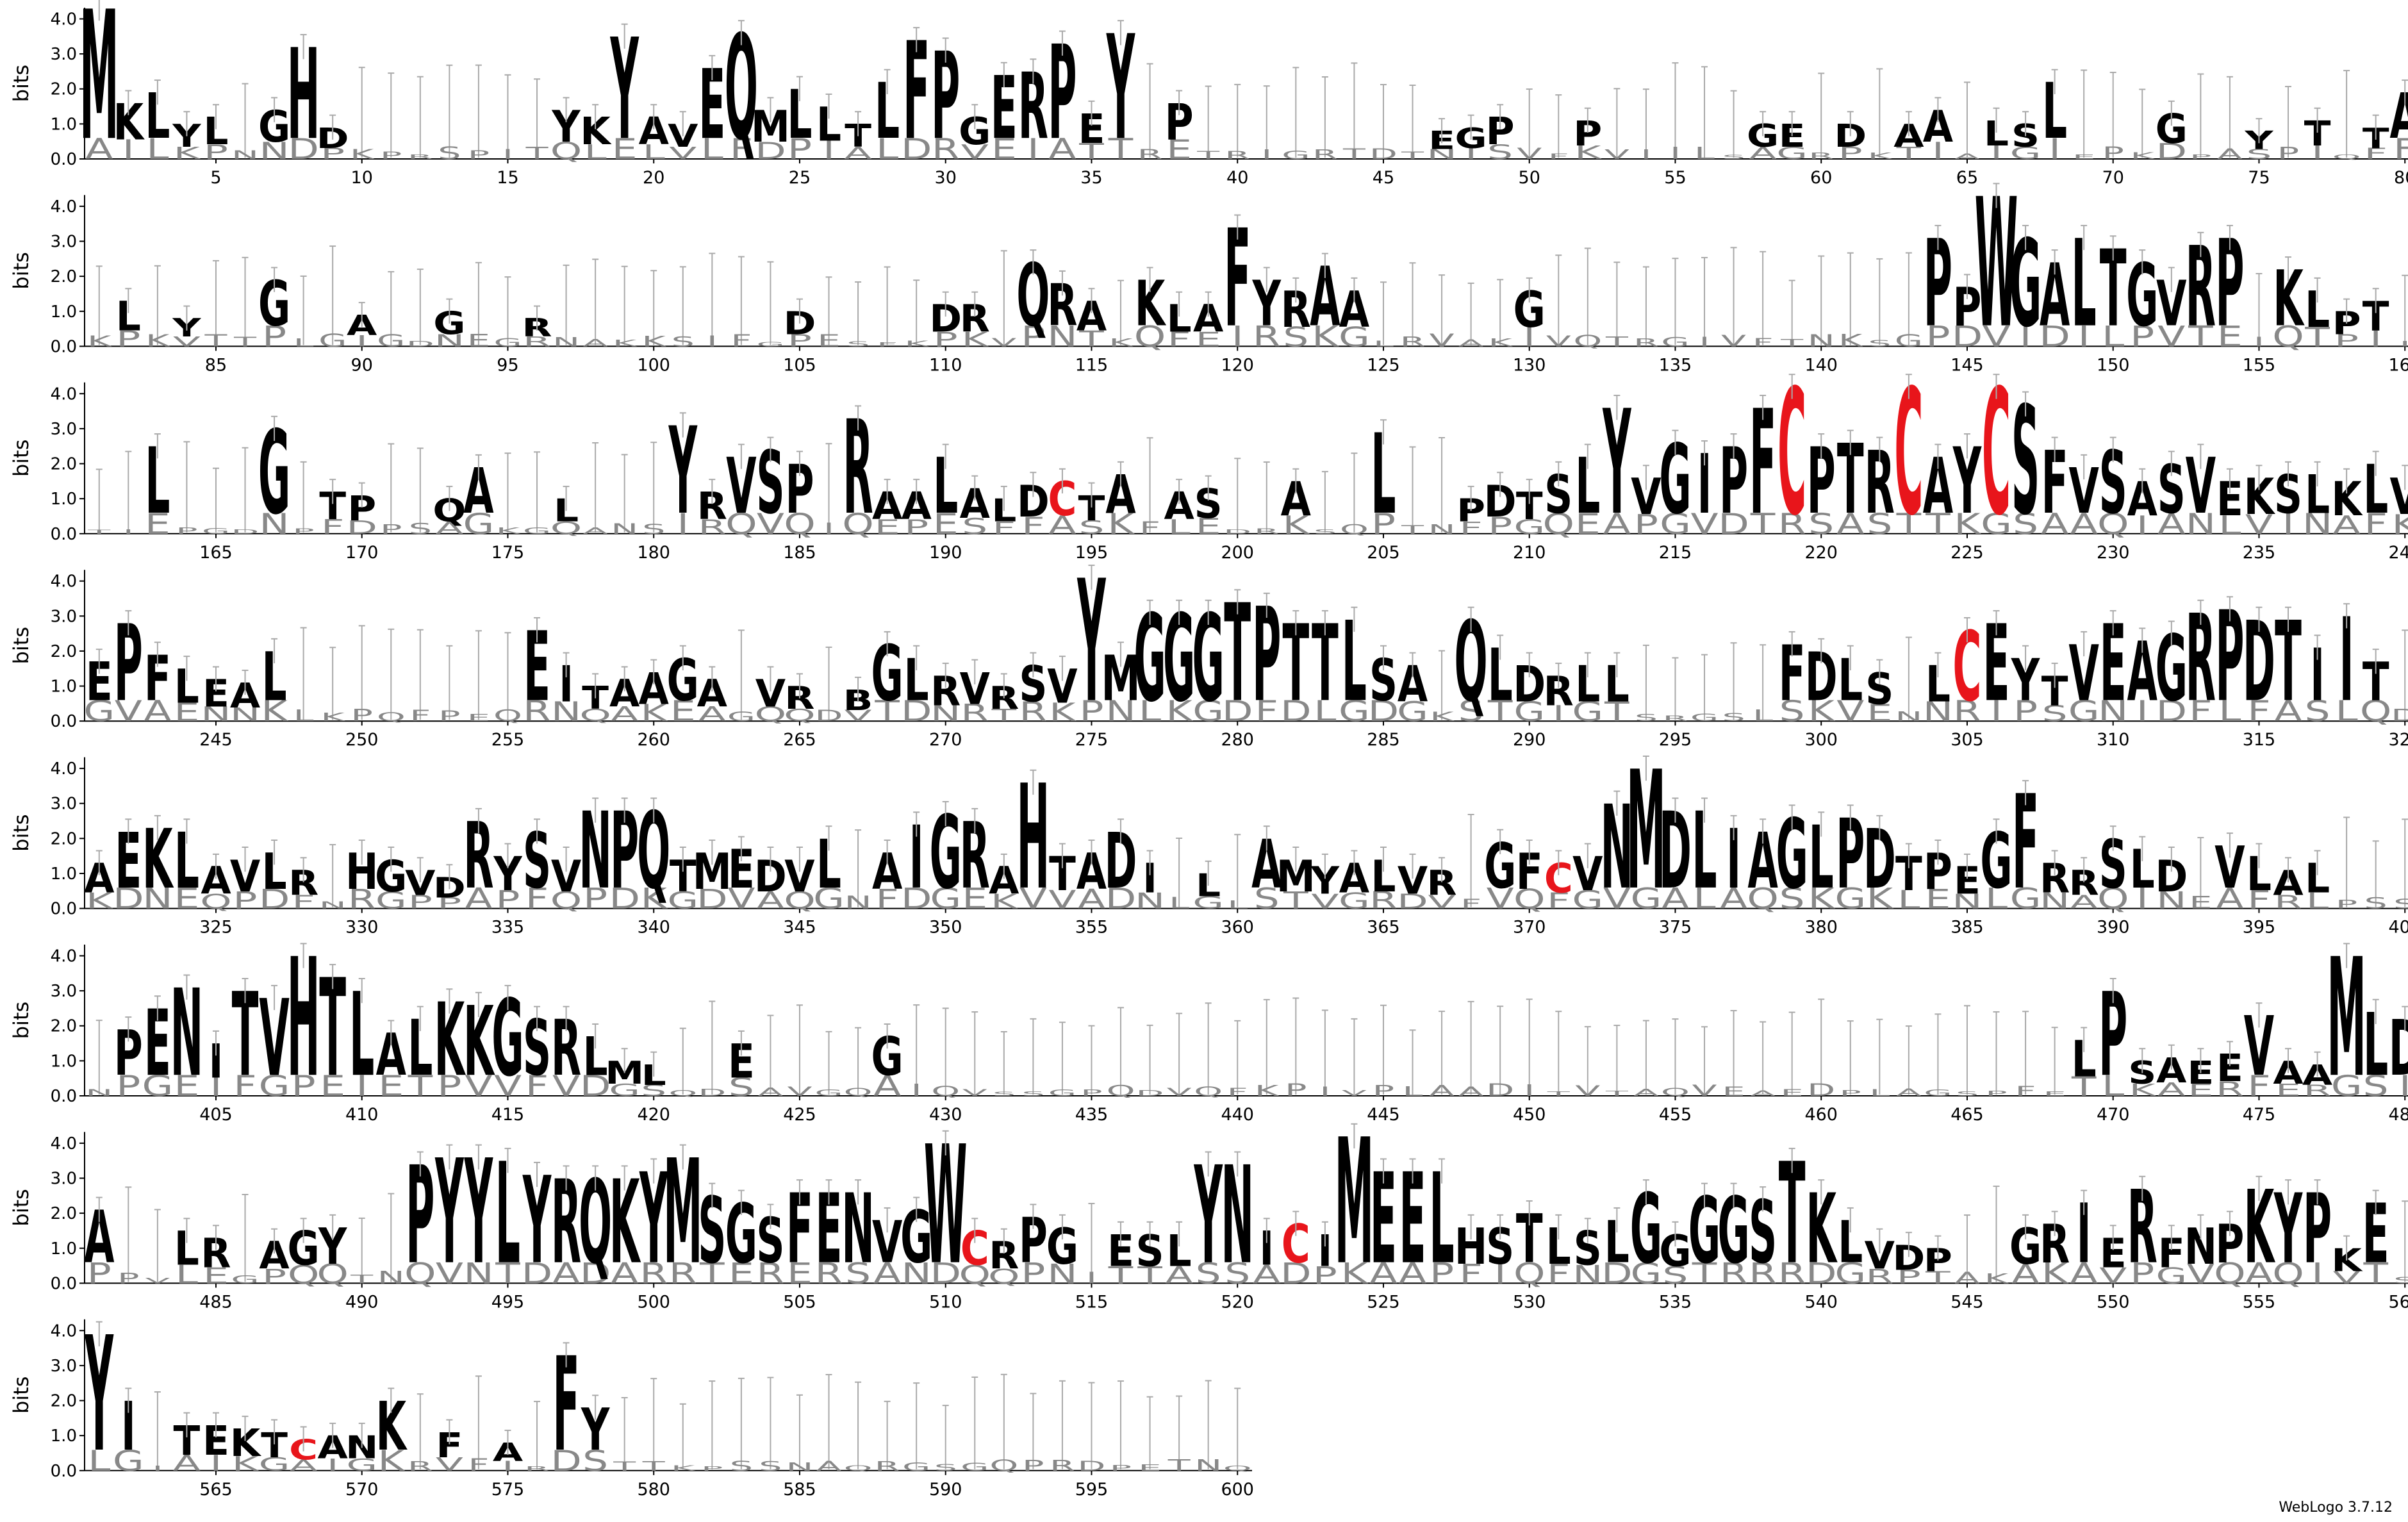  I want to click on x-tick-label: 155, so click(2259, 365).